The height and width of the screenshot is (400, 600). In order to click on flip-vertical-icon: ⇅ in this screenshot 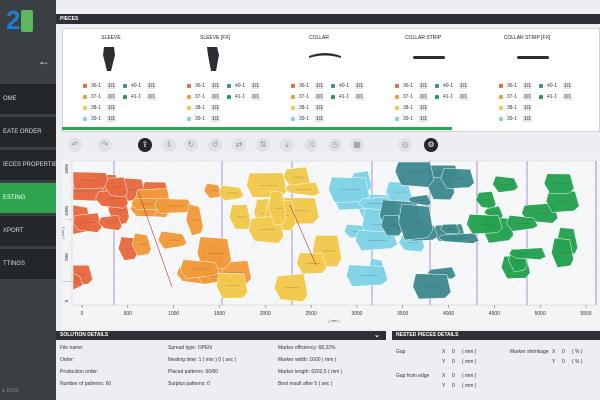, I will do `click(263, 145)`.